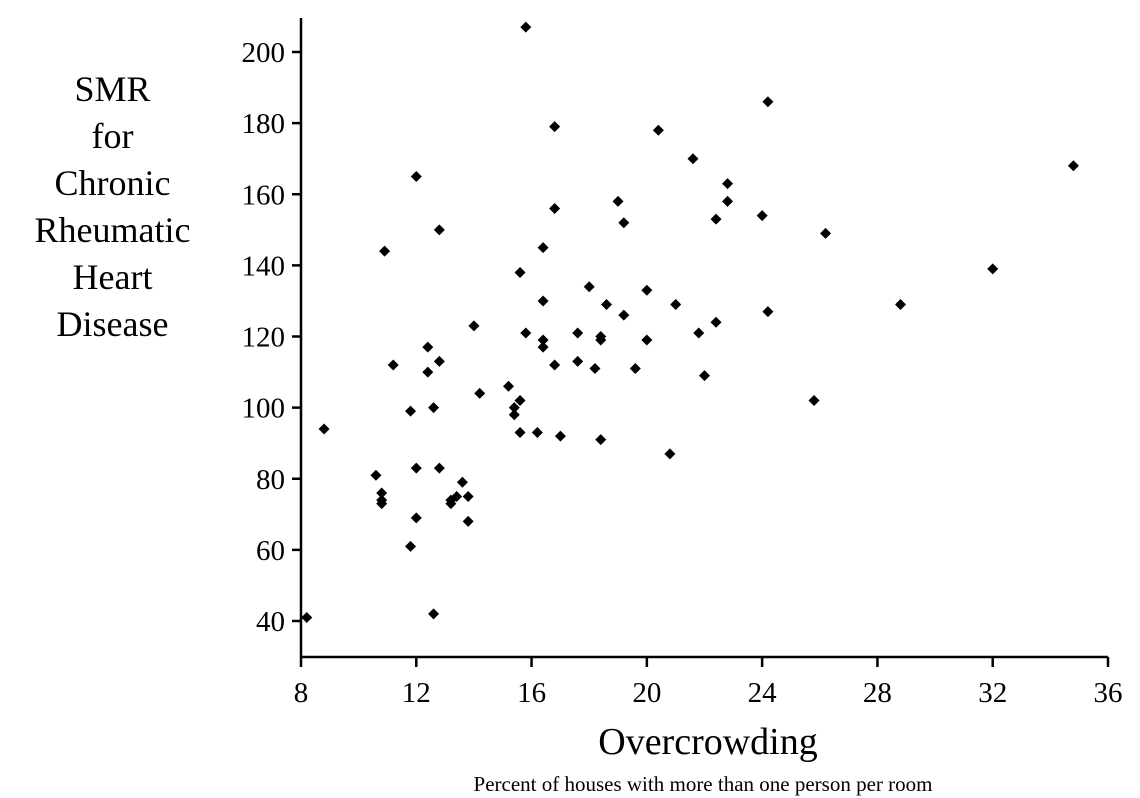  What do you see at coordinates (270, 622) in the screenshot?
I see `y-tick-label: 40` at bounding box center [270, 622].